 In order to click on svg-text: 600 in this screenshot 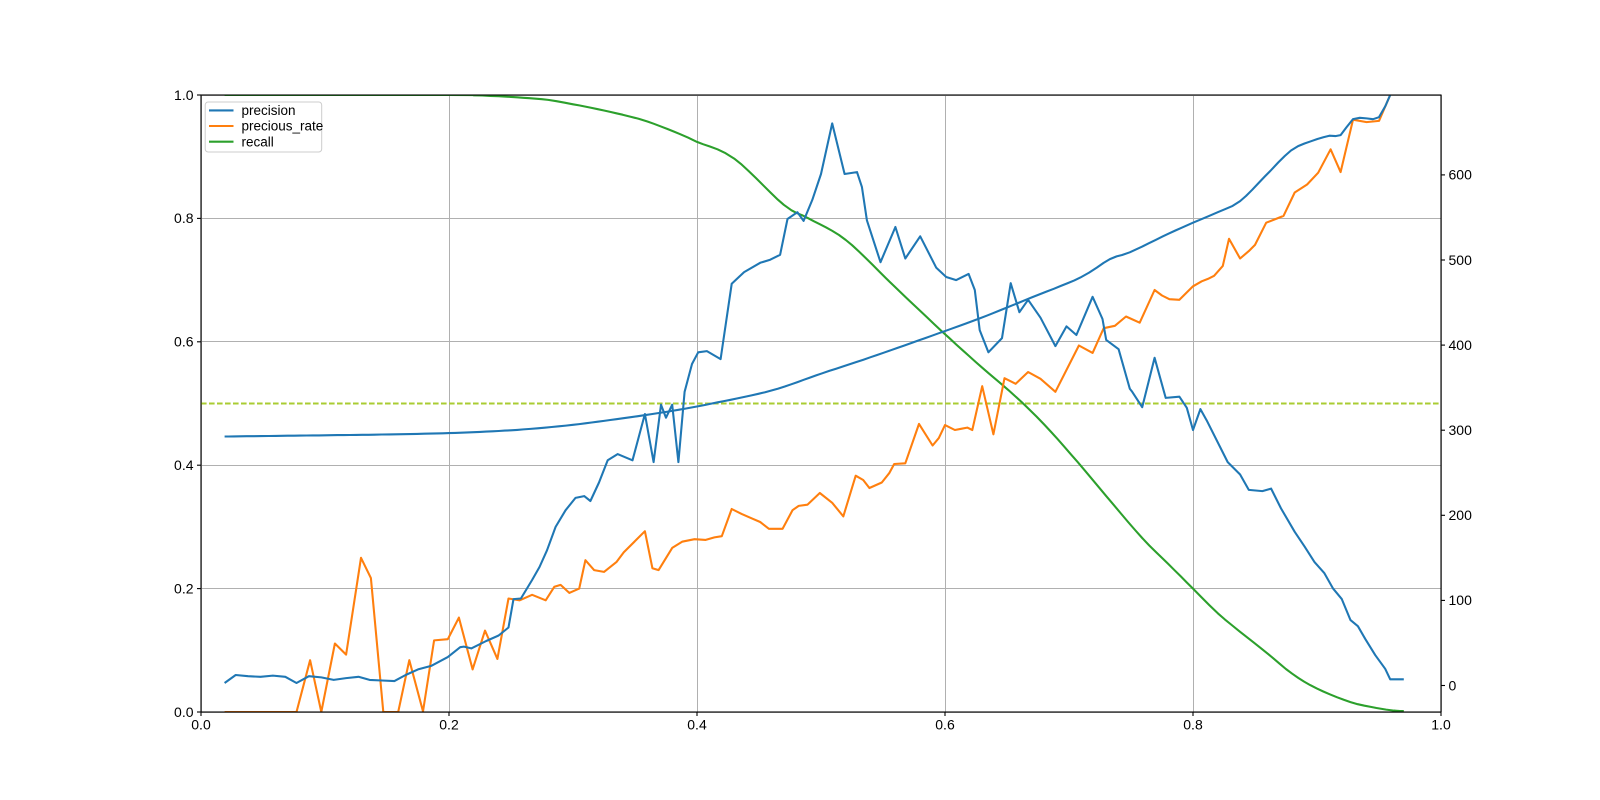, I will do `click(1461, 175)`.